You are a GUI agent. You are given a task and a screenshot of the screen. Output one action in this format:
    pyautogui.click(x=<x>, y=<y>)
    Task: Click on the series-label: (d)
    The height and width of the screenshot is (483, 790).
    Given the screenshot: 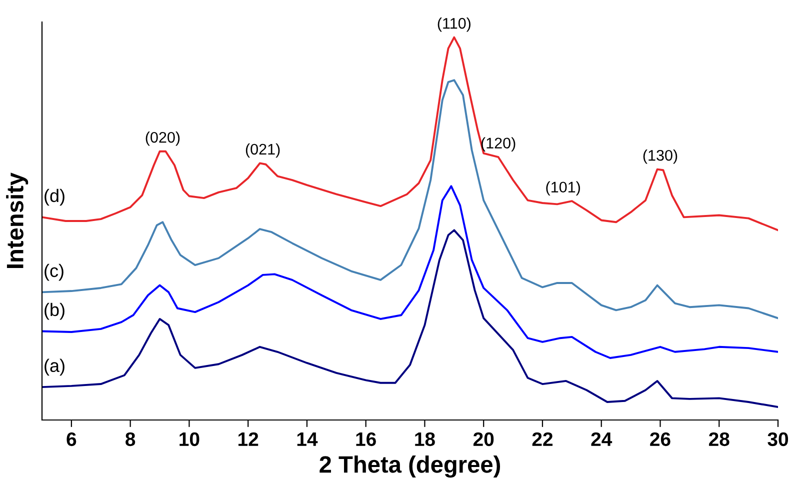 What is the action you would take?
    pyautogui.click(x=54, y=197)
    